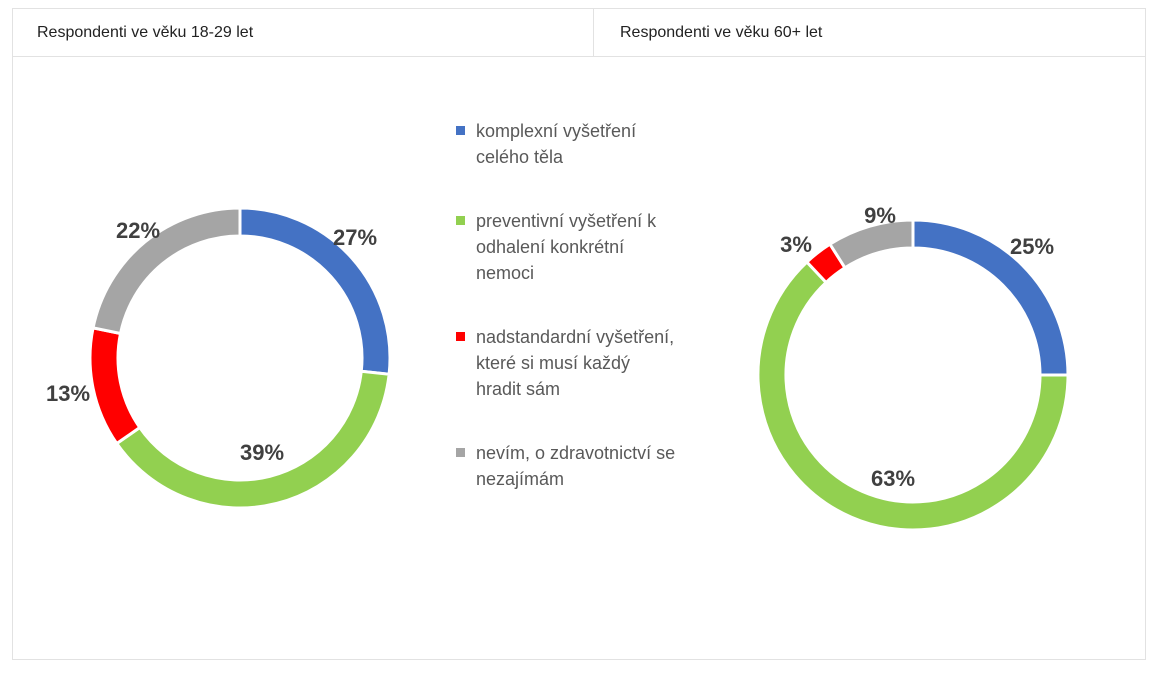 The height and width of the screenshot is (680, 1160). I want to click on legend-label: komplexní vyšetření celého těla, so click(556, 144).